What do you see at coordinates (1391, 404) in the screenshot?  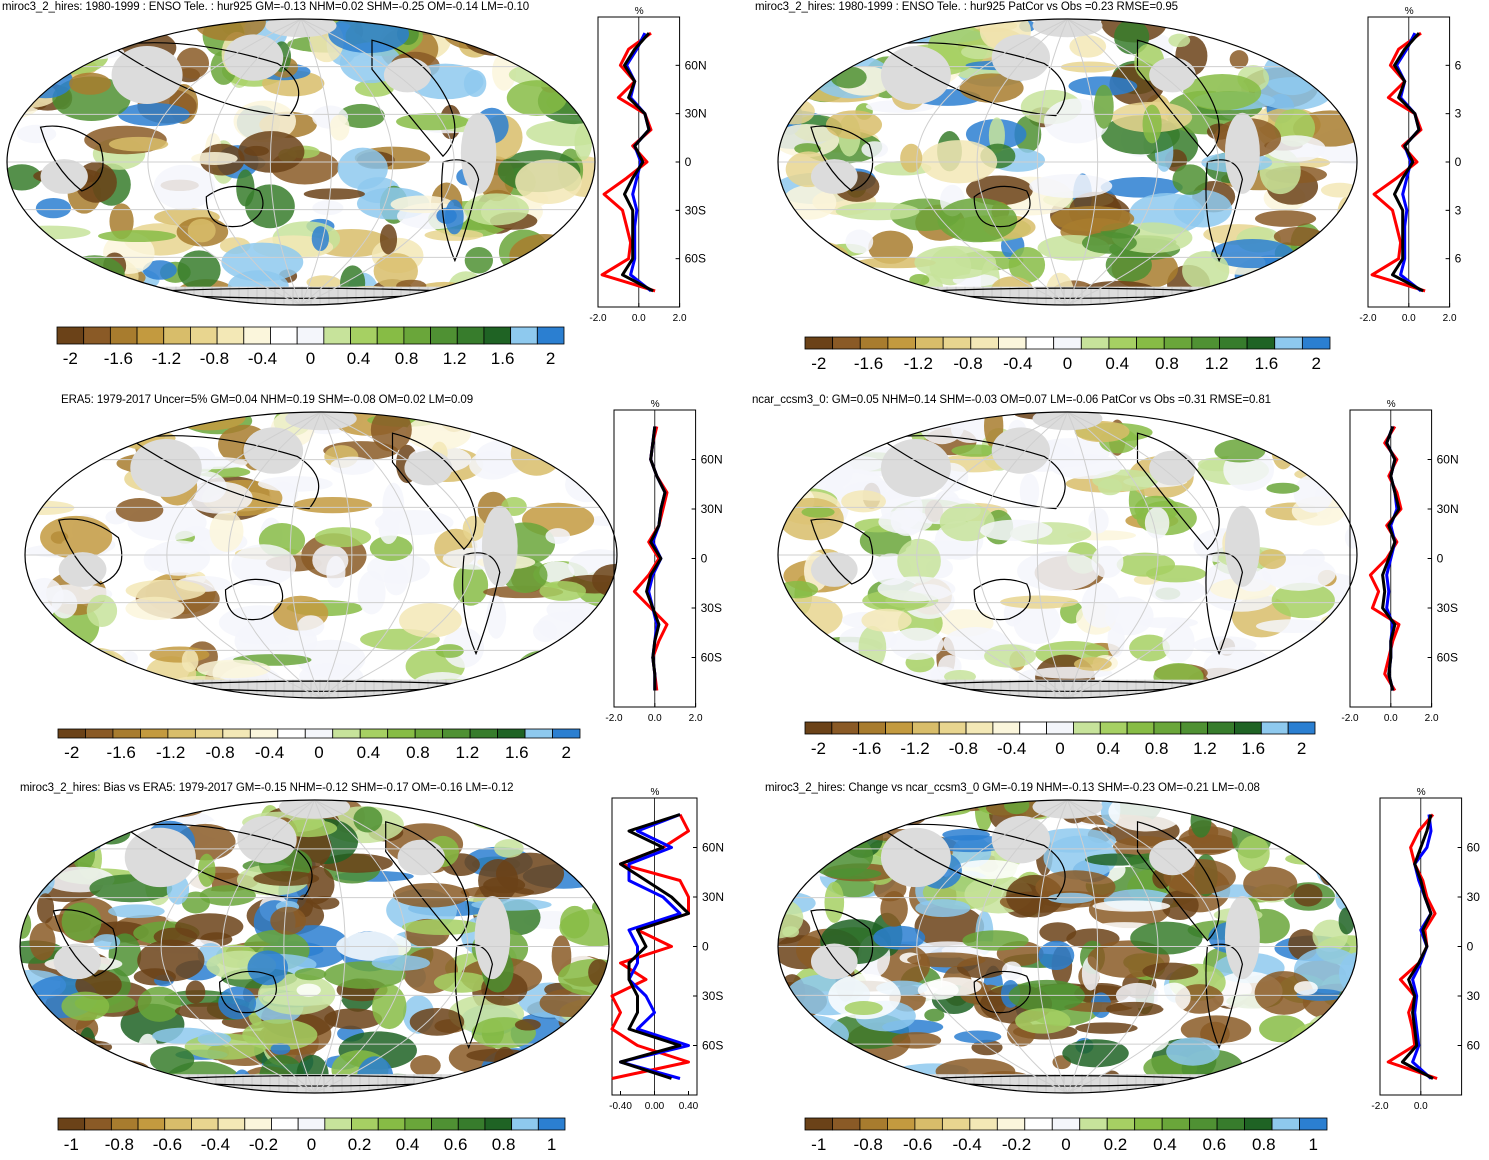 I see `unit-label: %` at bounding box center [1391, 404].